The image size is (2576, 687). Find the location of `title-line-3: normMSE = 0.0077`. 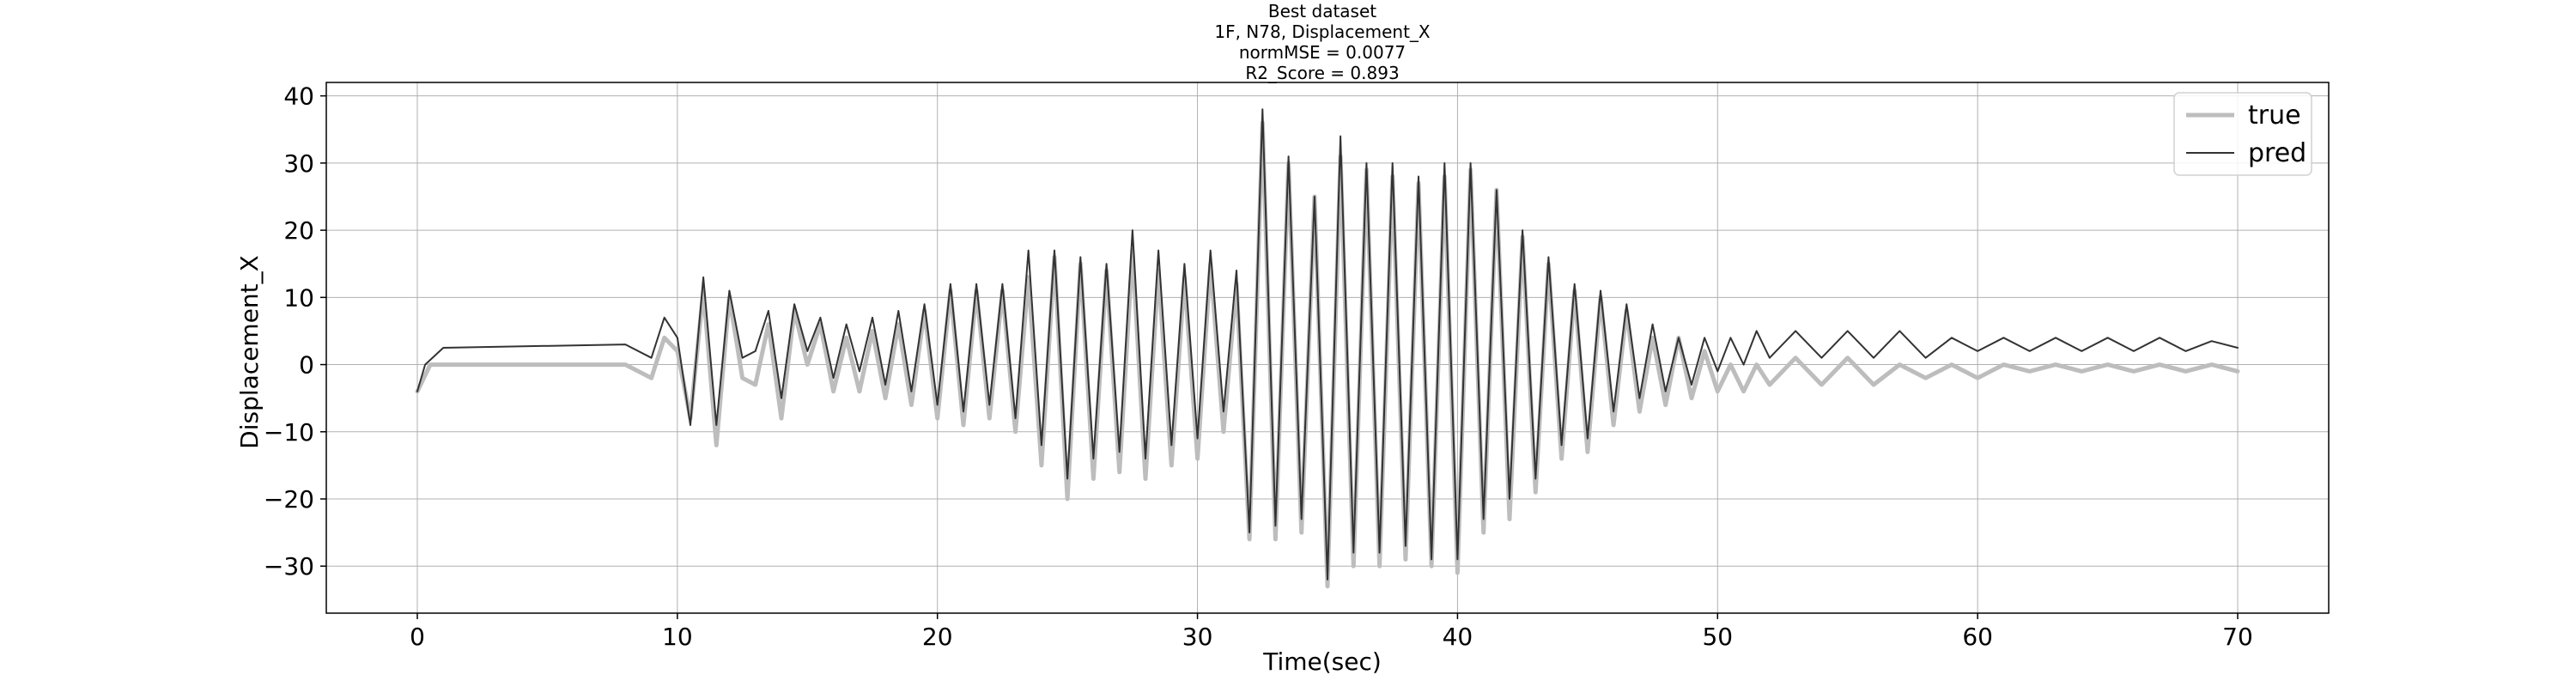

title-line-3: normMSE = 0.0077 is located at coordinates (1323, 52).